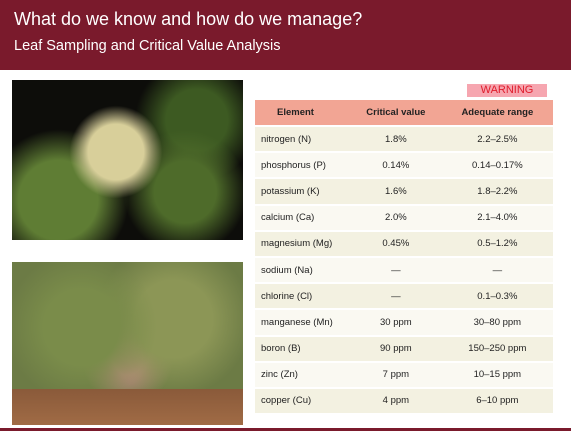  What do you see at coordinates (302, 374) in the screenshot?
I see `table-cell: zinc (Zn)` at bounding box center [302, 374].